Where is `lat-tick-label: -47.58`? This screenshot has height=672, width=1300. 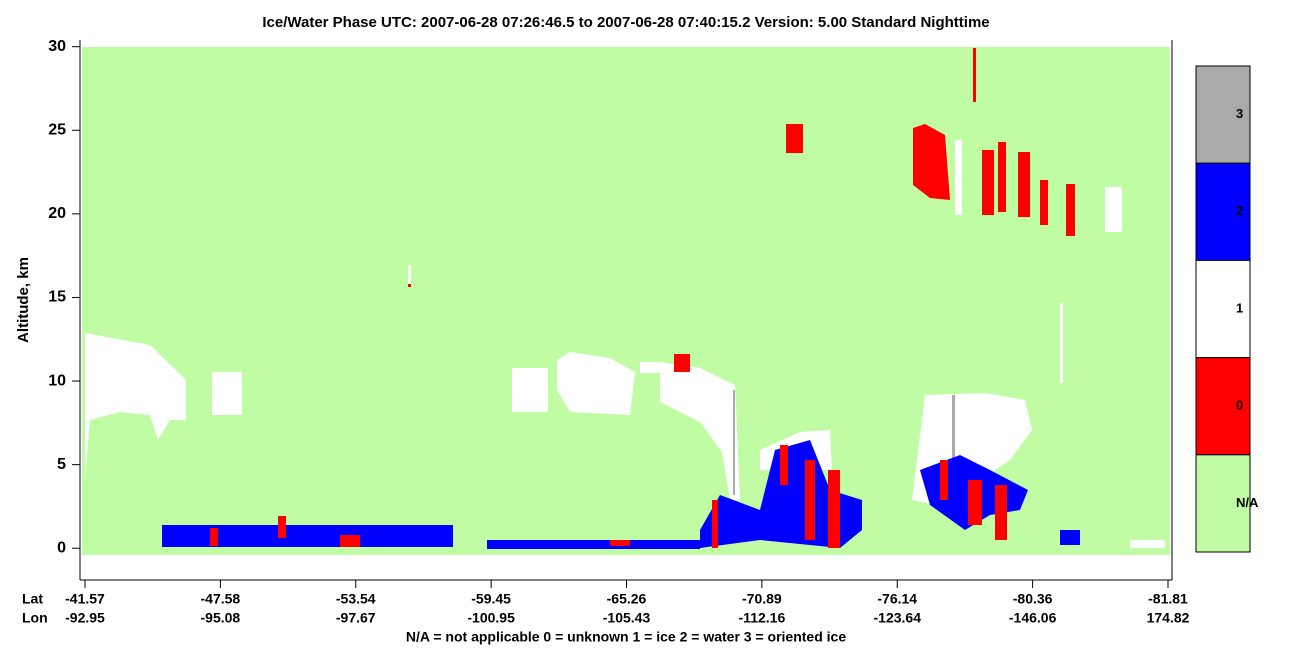
lat-tick-label: -47.58 is located at coordinates (221, 599).